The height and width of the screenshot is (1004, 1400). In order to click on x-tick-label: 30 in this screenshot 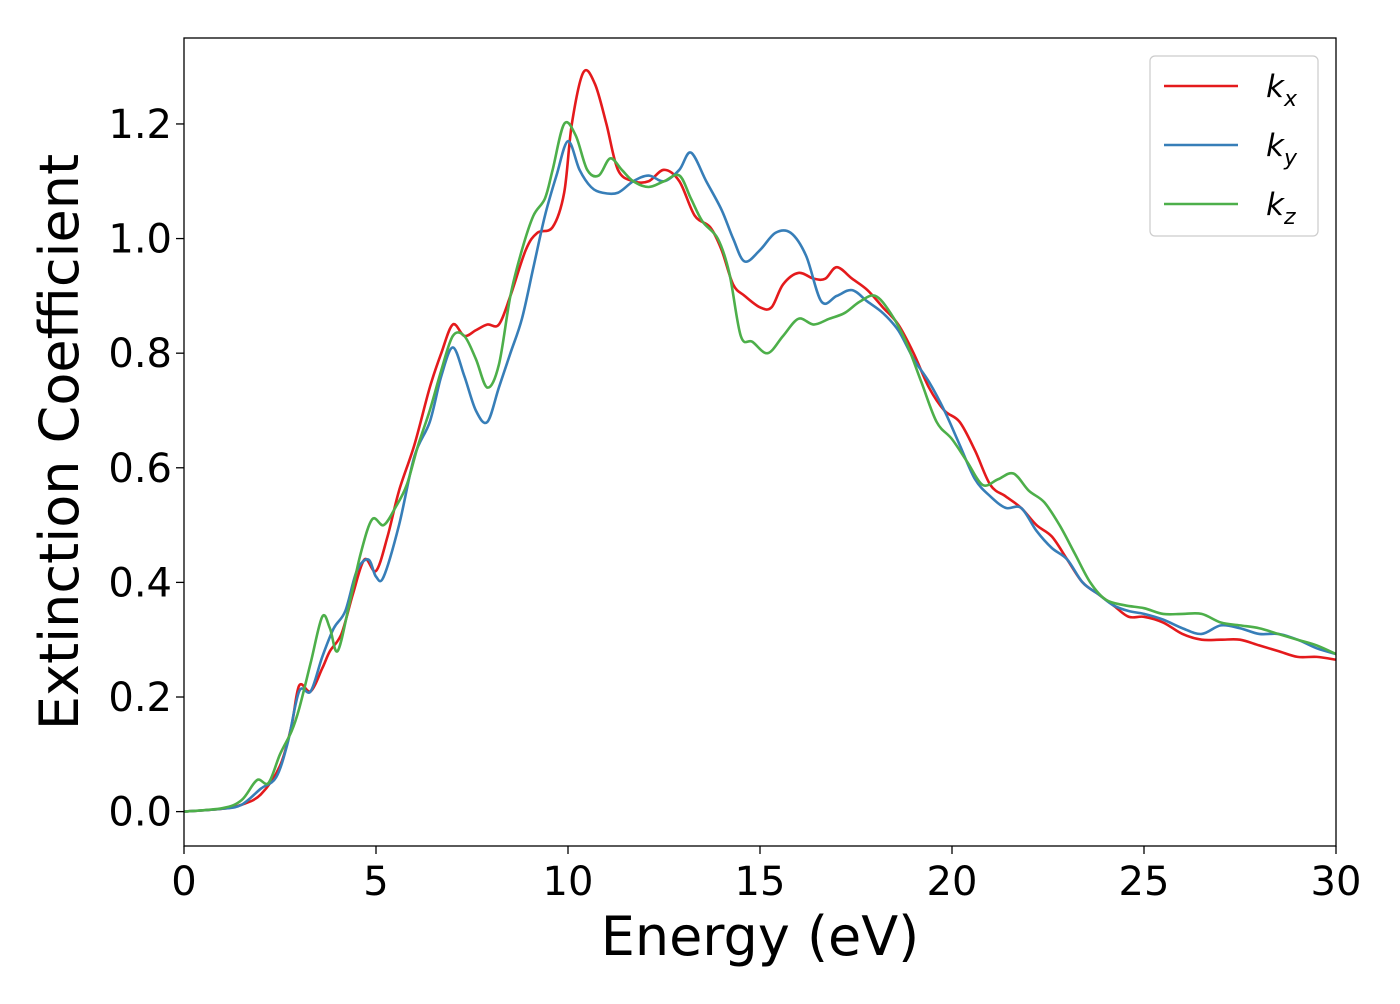, I will do `click(1336, 882)`.